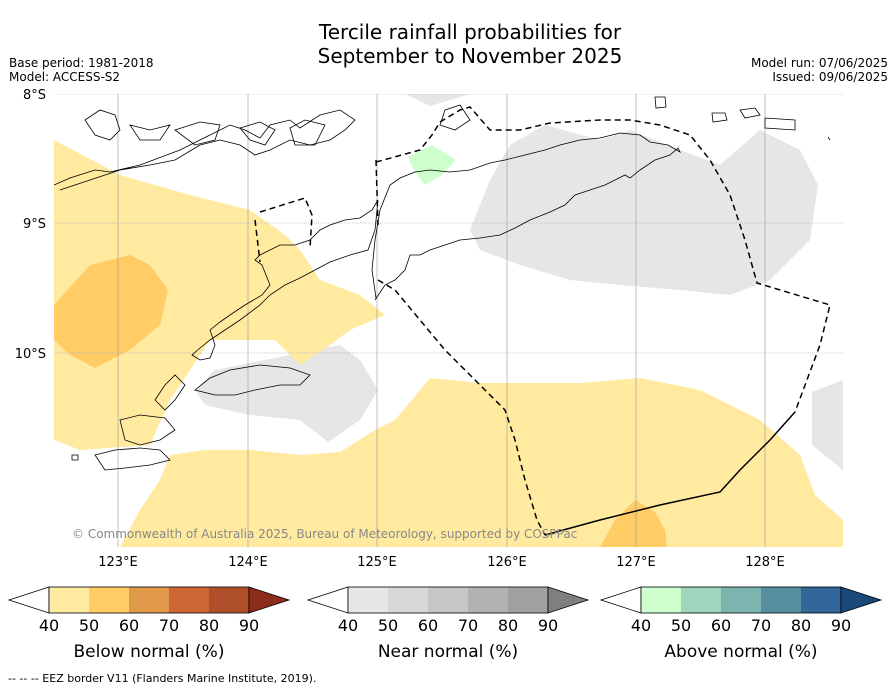 Image resolution: width=896 pixels, height=690 pixels. I want to click on lon-label-125e: 125°E, so click(377, 562).